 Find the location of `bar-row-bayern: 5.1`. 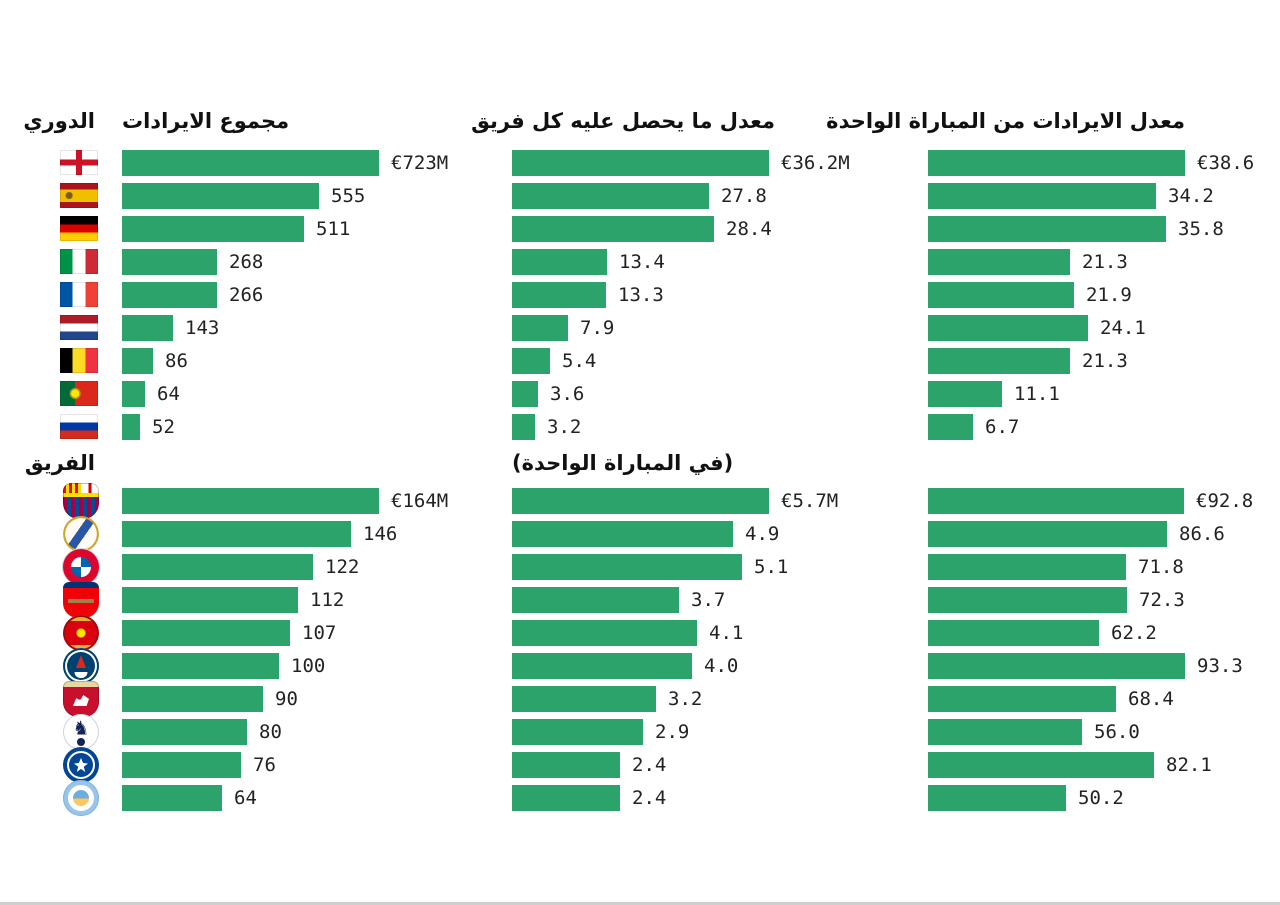

bar-row-bayern: 5.1 is located at coordinates (650, 567).